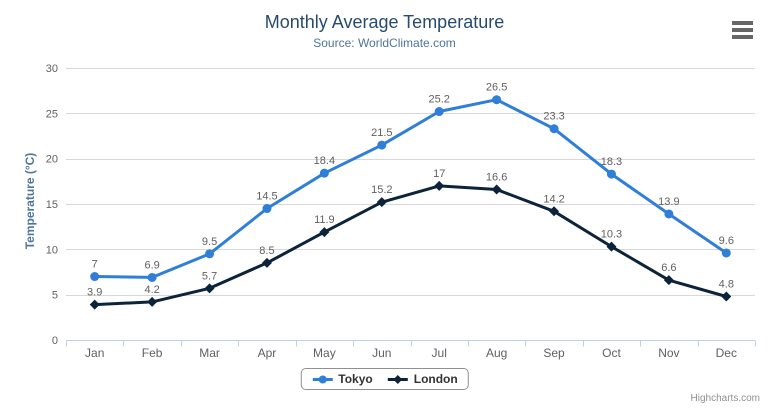 The image size is (769, 416). What do you see at coordinates (266, 262) in the screenshot?
I see `point-london-apr` at bounding box center [266, 262].